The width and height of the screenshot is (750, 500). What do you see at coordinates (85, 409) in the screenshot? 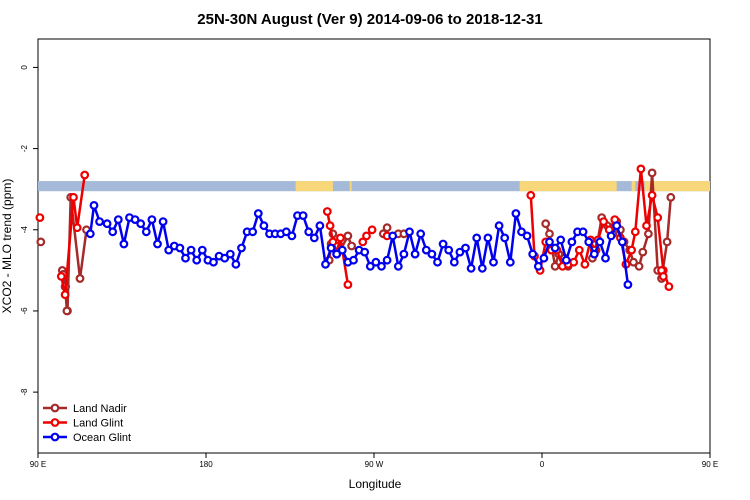
I see `legend-item-land-nadir: Land Nadir` at bounding box center [85, 409].